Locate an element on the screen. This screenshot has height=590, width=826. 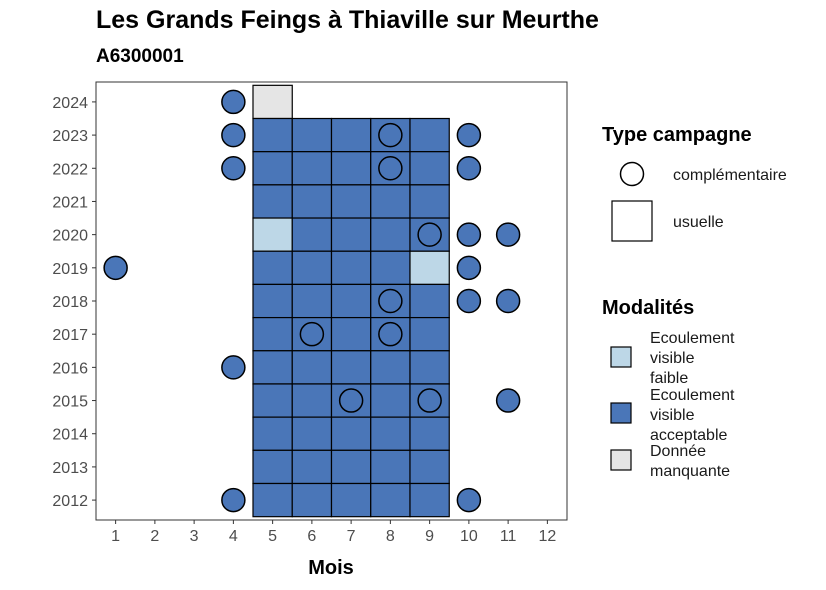
legend-label-donnee-manquante-line-1: Donnée is located at coordinates (678, 451).